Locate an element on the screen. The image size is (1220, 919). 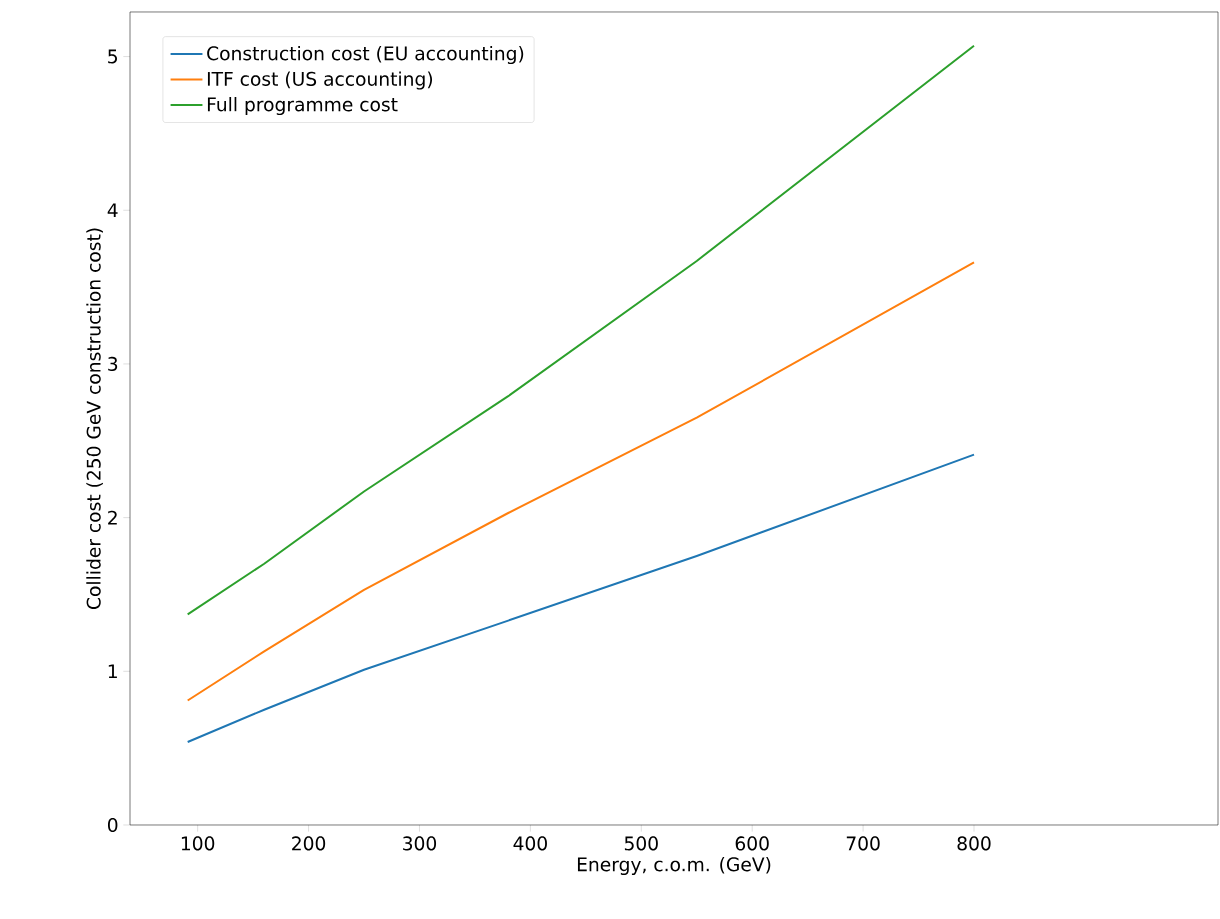
legend-label: Construction cost (EU accounting) is located at coordinates (365, 55).